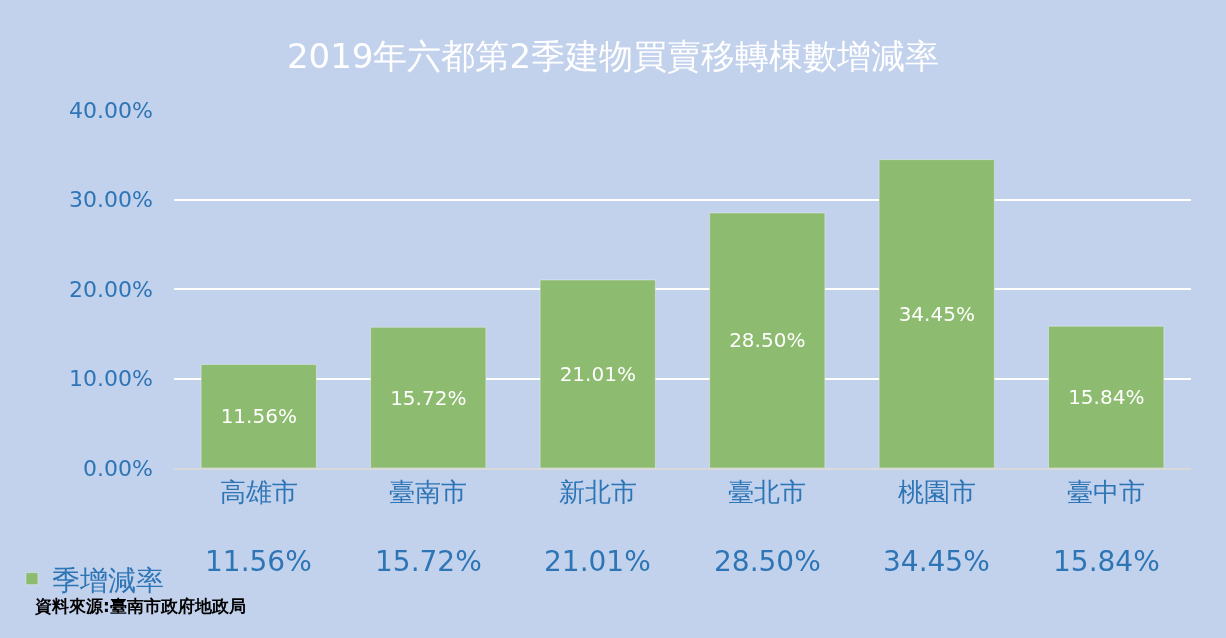 The height and width of the screenshot is (638, 1226). Describe the element at coordinates (1106, 561) in the screenshot. I see `data-label: 15.84%` at that location.